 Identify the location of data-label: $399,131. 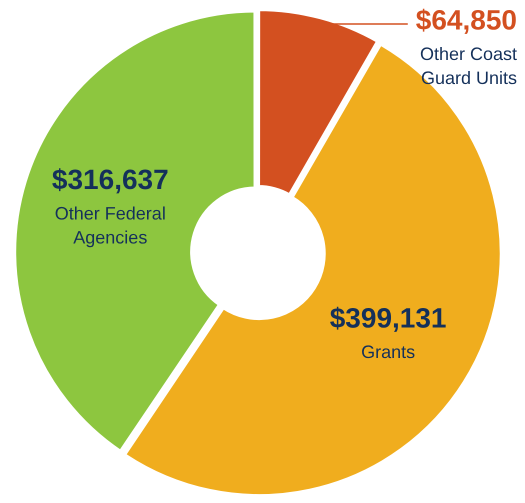
(388, 318).